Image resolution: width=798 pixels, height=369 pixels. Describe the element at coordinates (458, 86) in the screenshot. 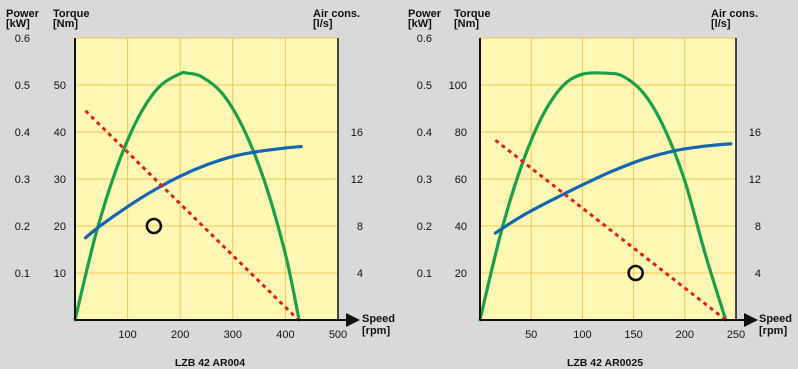

I see `torque-tick-label: 100` at that location.